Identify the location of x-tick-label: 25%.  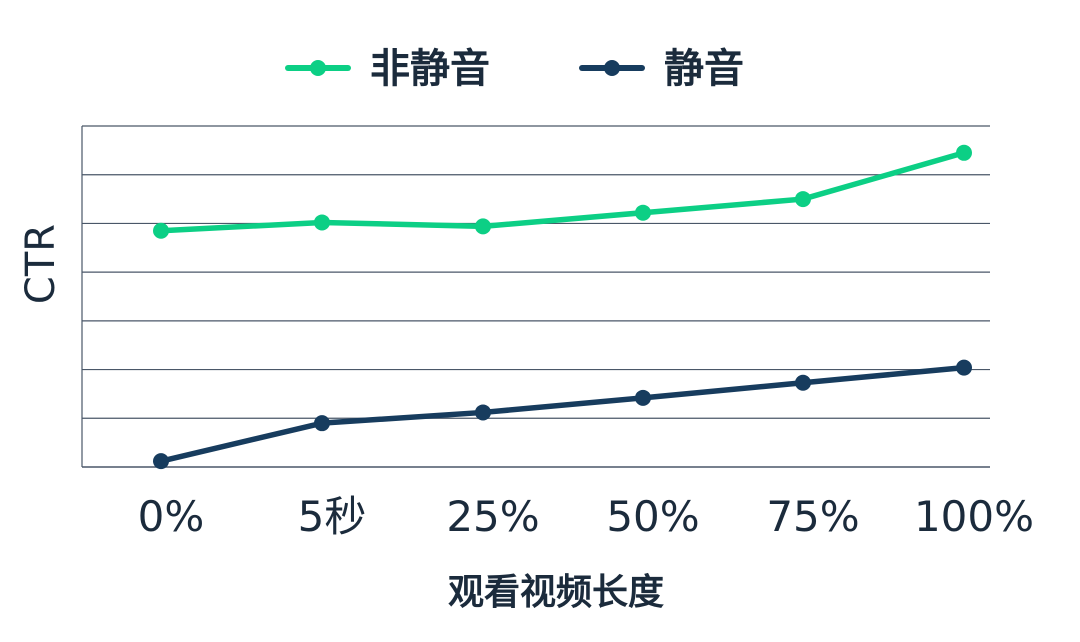
(492, 516).